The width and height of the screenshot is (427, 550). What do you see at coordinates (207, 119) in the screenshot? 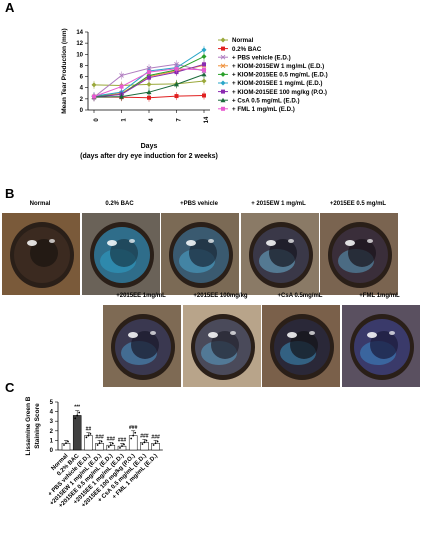
I see `x-tick-label: 14` at bounding box center [207, 119].